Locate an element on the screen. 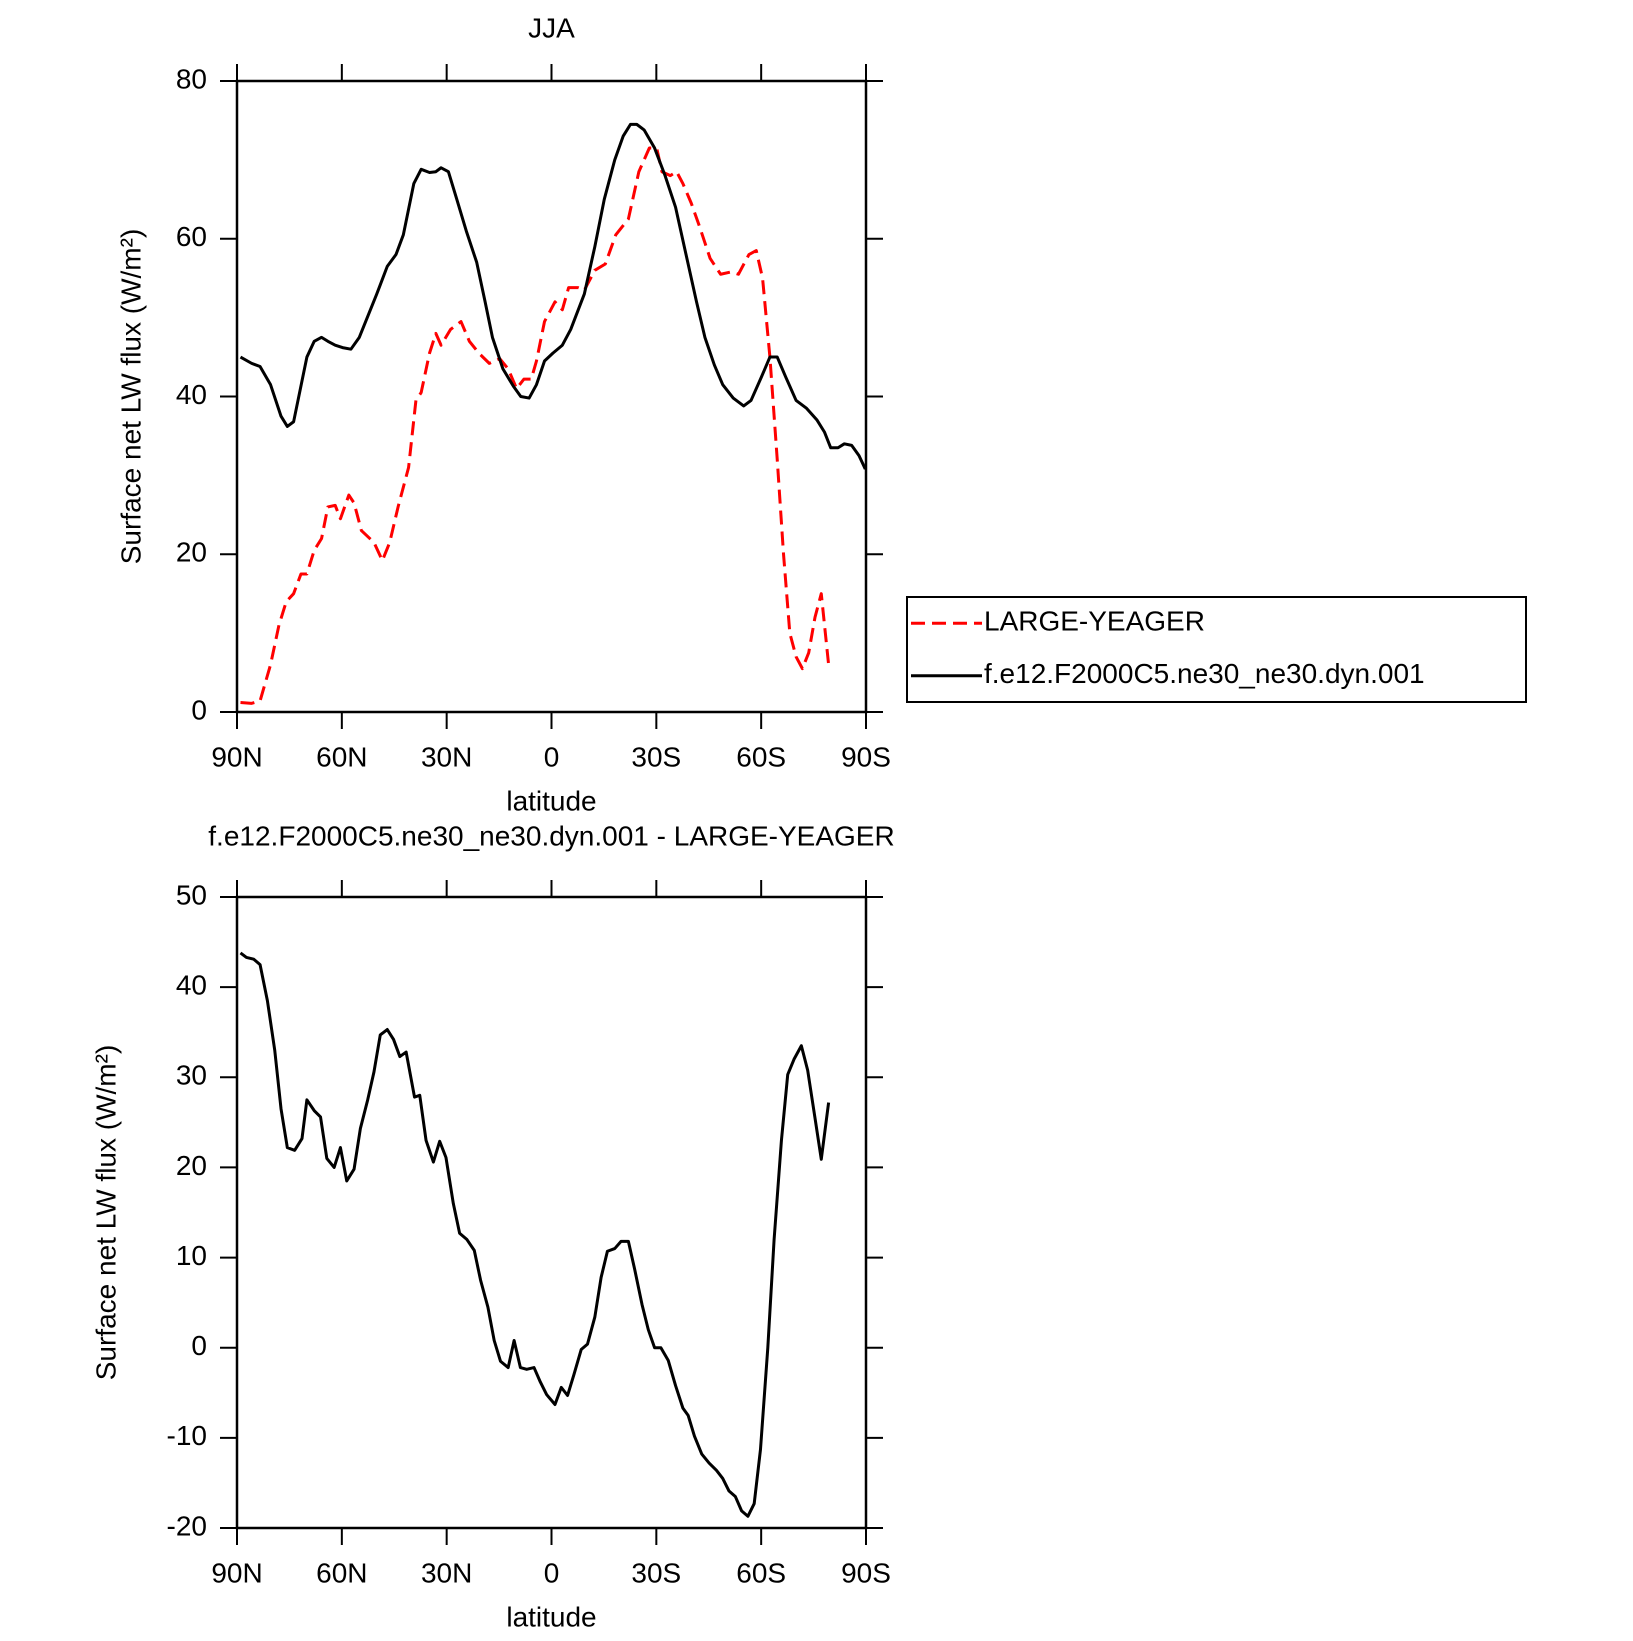  y-tick-label: 30 is located at coordinates (191, 1075).